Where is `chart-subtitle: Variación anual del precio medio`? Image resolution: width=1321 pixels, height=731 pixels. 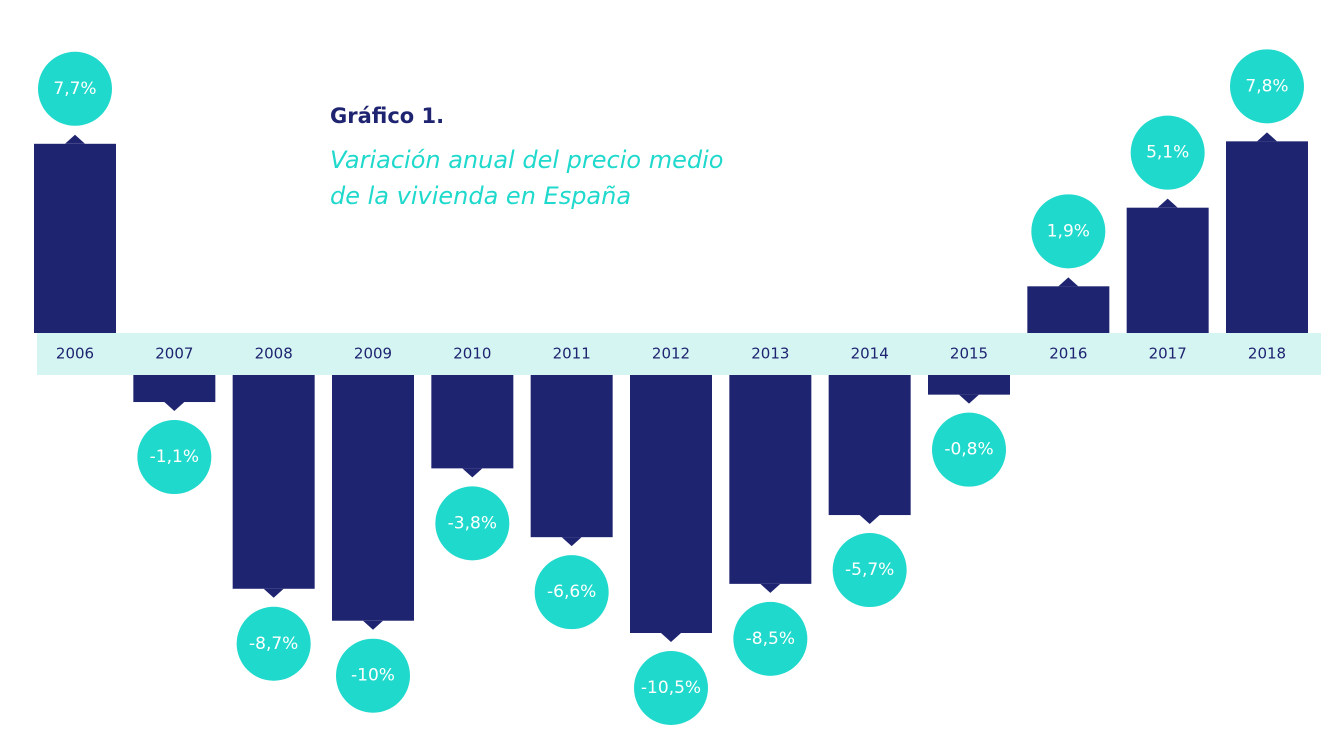 chart-subtitle: Variación anual del precio medio is located at coordinates (526, 160).